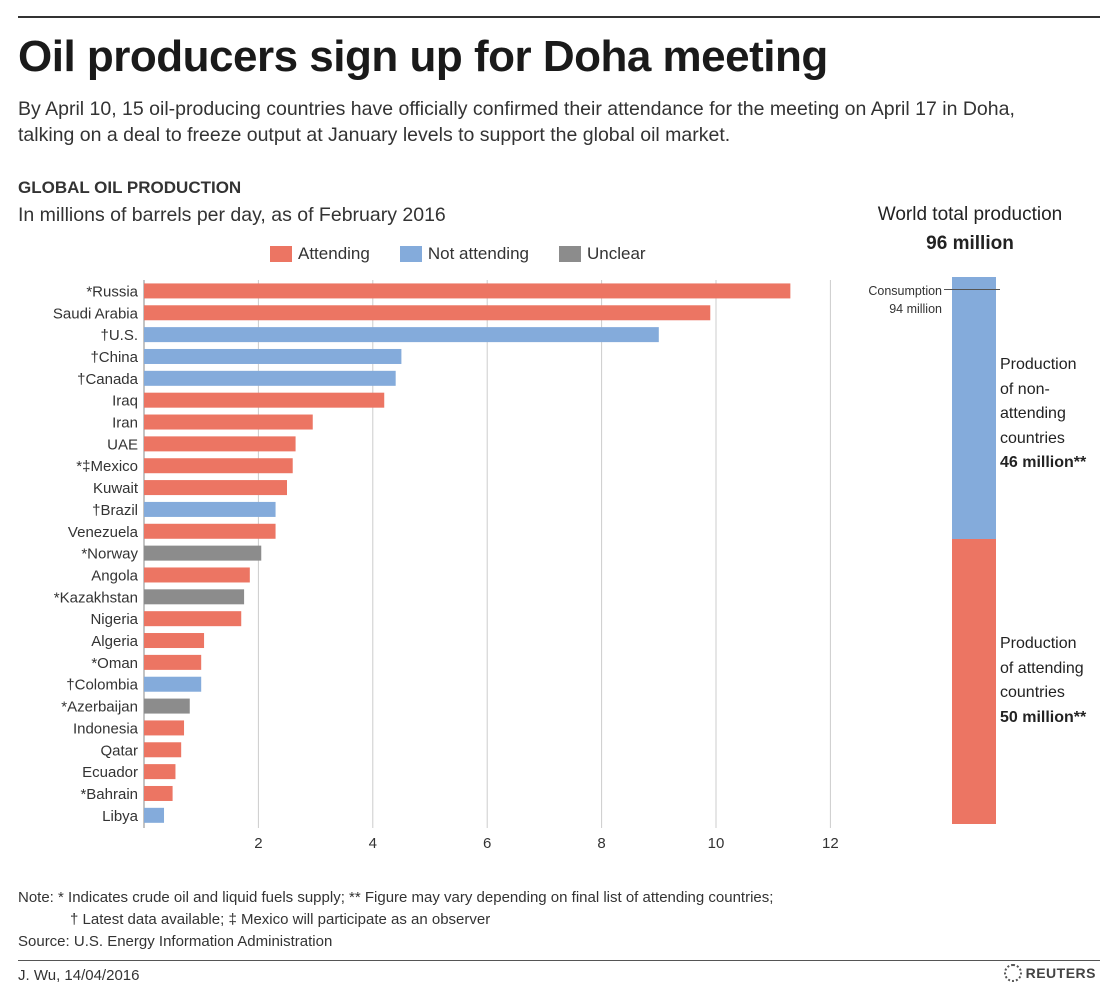 This screenshot has height=1000, width=1118. I want to click on world-bar-attending, so click(974, 681).